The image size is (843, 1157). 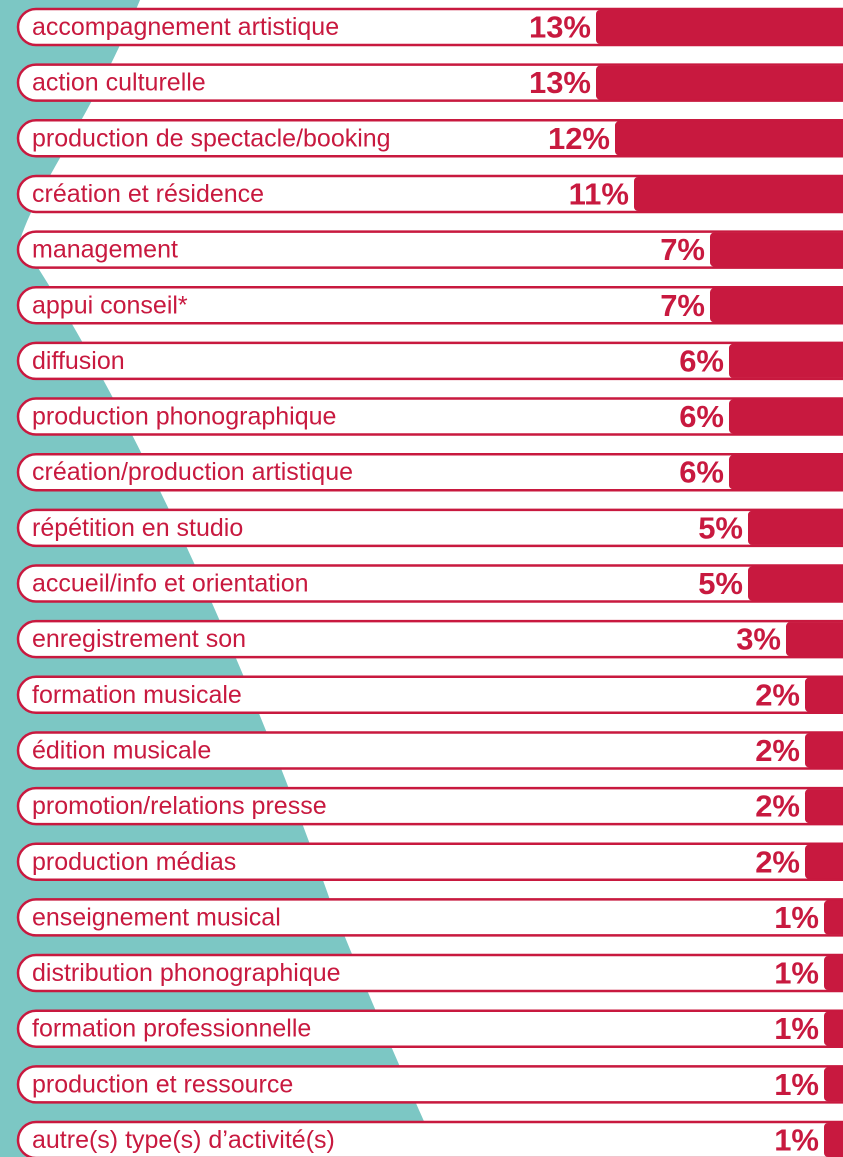 I want to click on category-label: production de spectacle/booking, so click(x=211, y=138).